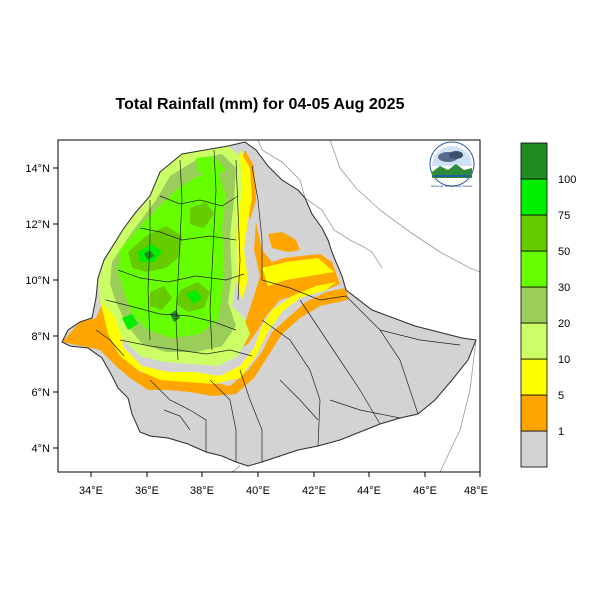 The width and height of the screenshot is (600, 600). Describe the element at coordinates (258, 491) in the screenshot. I see `lon-tick-label: 40°E` at that location.